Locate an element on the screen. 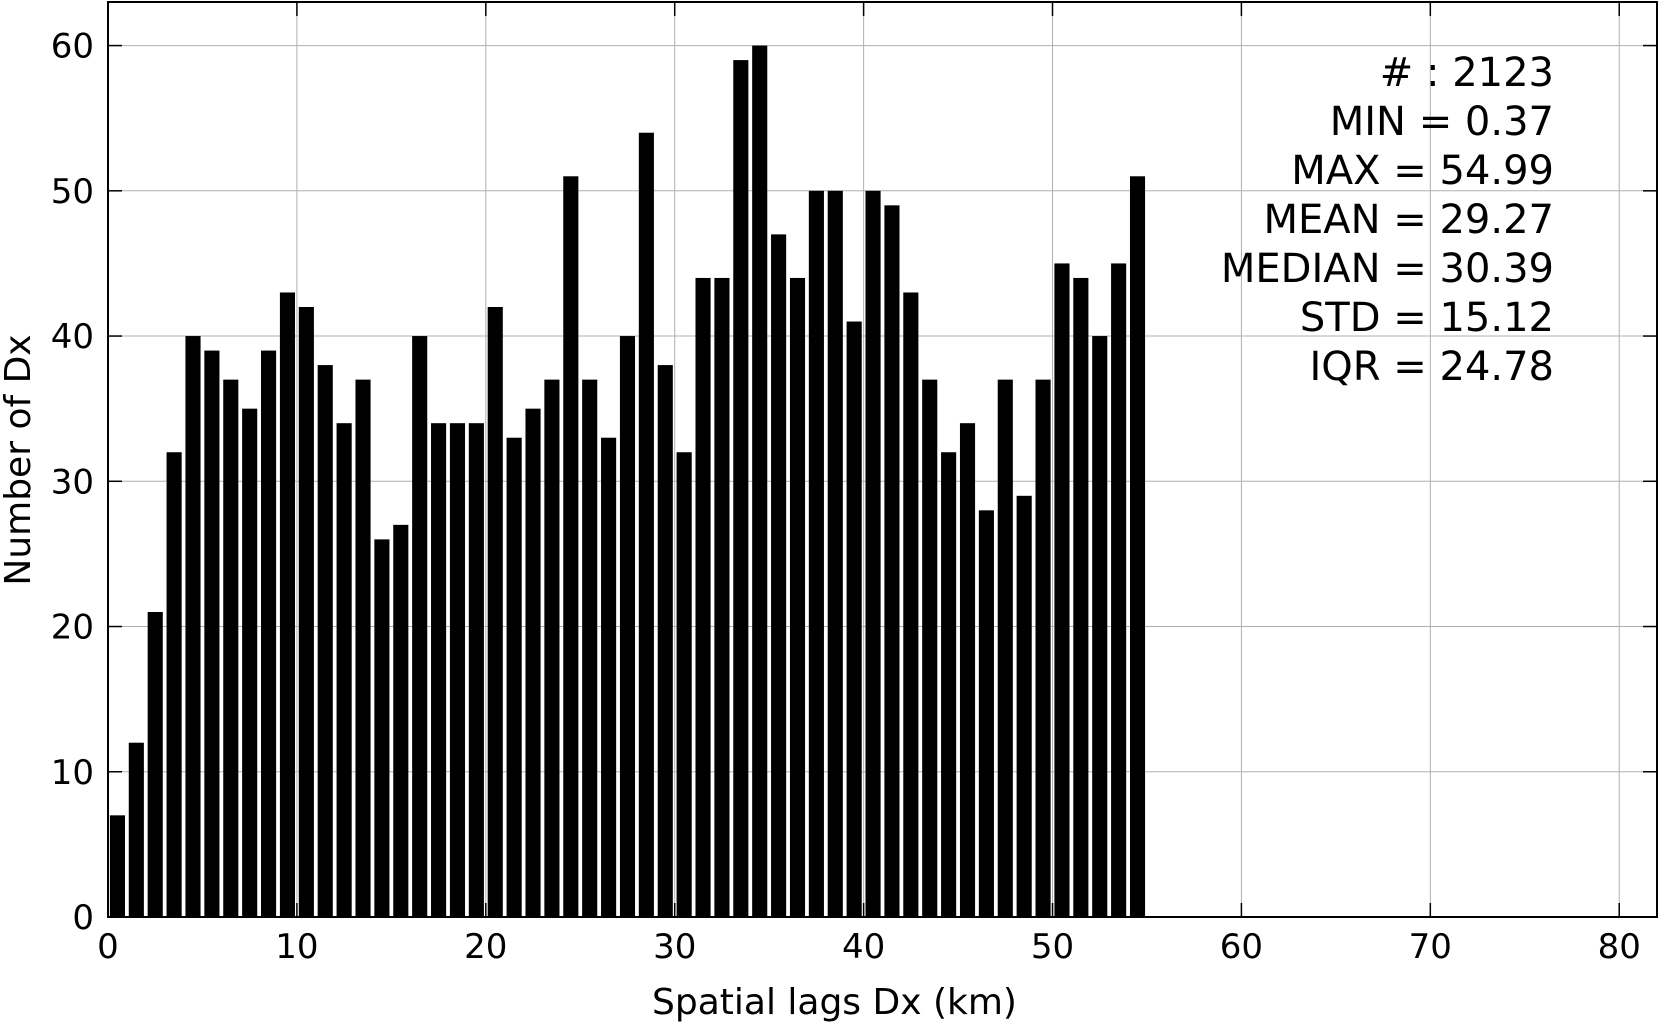  stat-line: MIN = 0.37 is located at coordinates (1442, 122).